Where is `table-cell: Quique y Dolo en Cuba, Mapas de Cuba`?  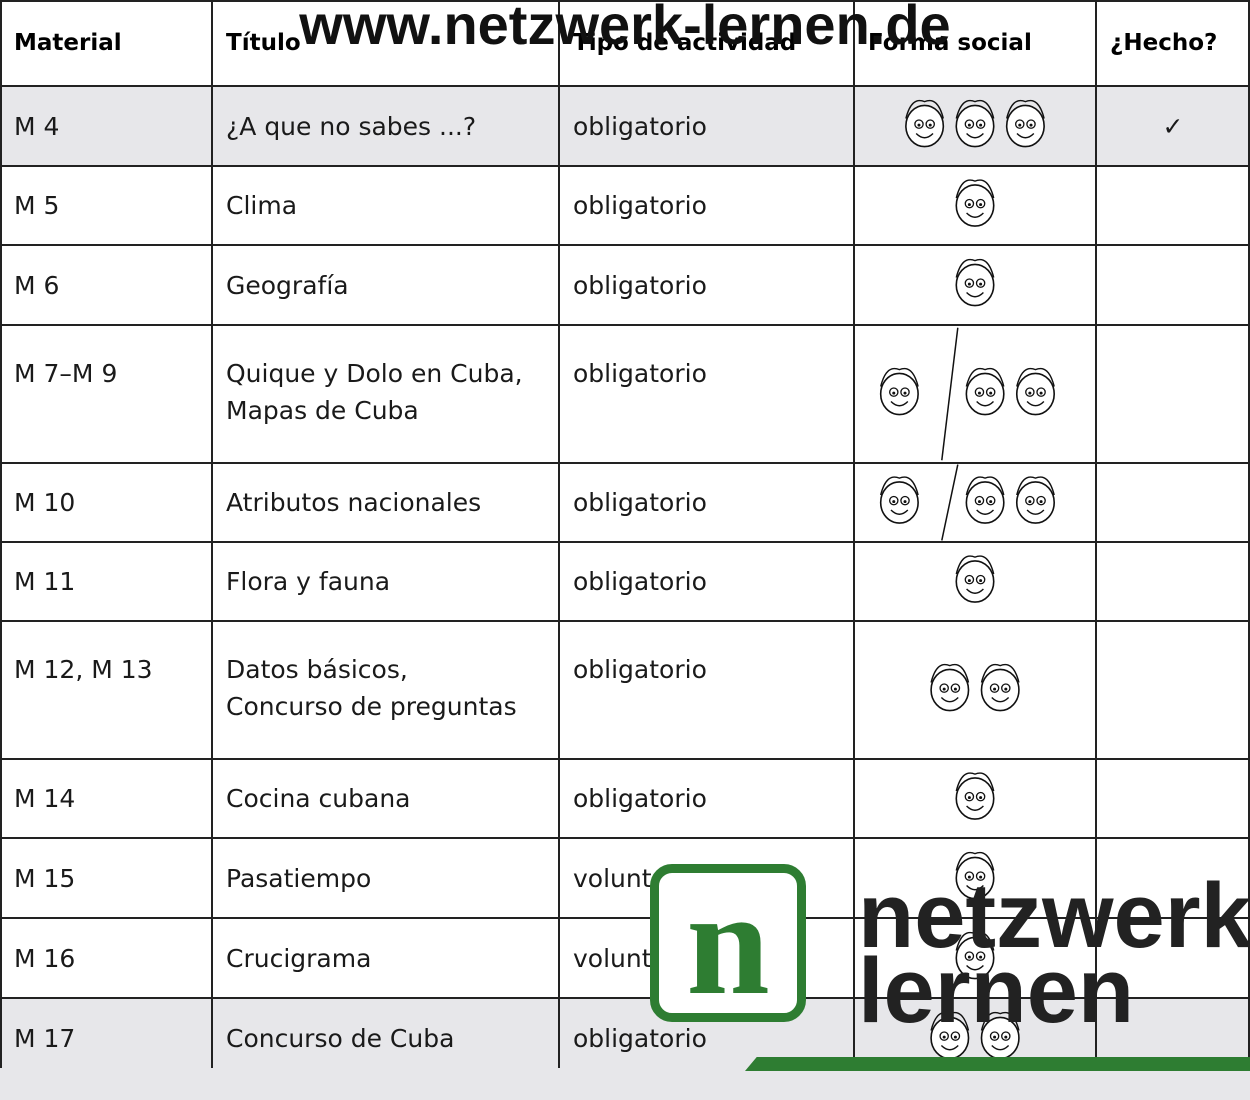
table-cell: Quique y Dolo en Cuba, Mapas de Cuba is located at coordinates (385, 394).